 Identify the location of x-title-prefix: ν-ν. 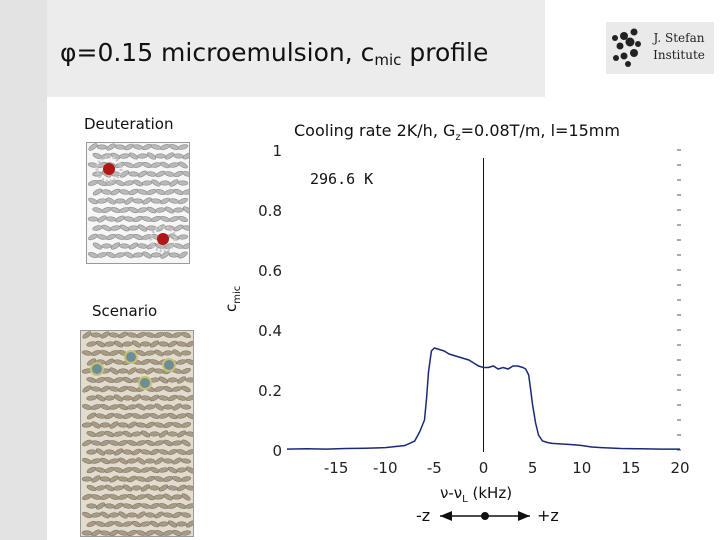
(451, 493).